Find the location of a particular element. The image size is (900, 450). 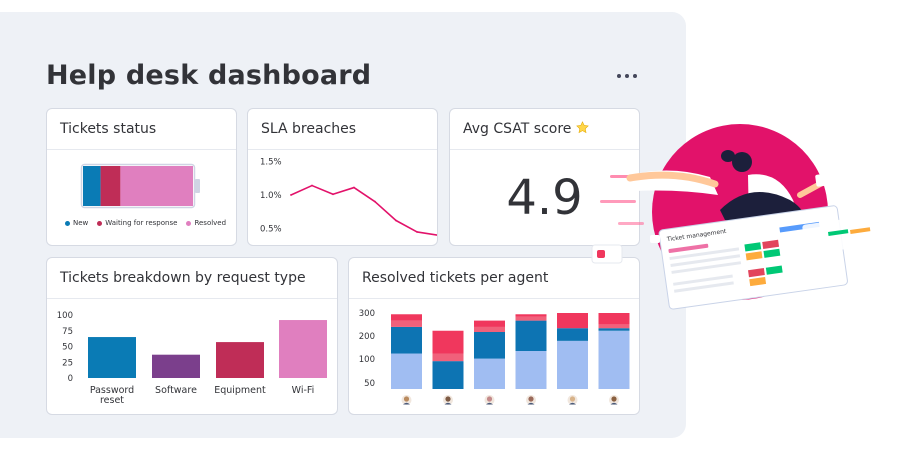

category-label: Equipment is located at coordinates (240, 390).